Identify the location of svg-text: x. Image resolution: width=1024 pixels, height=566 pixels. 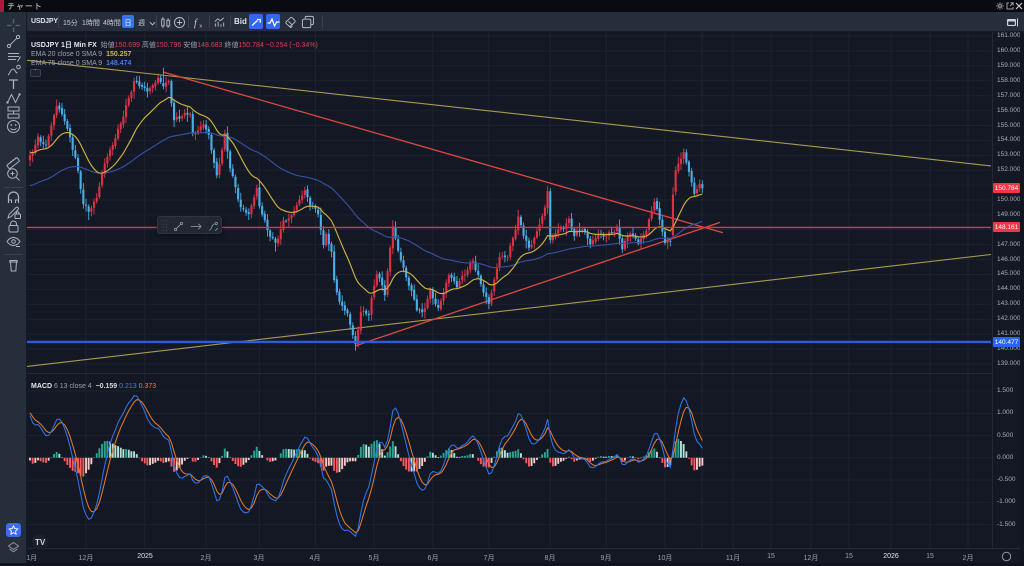
(200, 26).